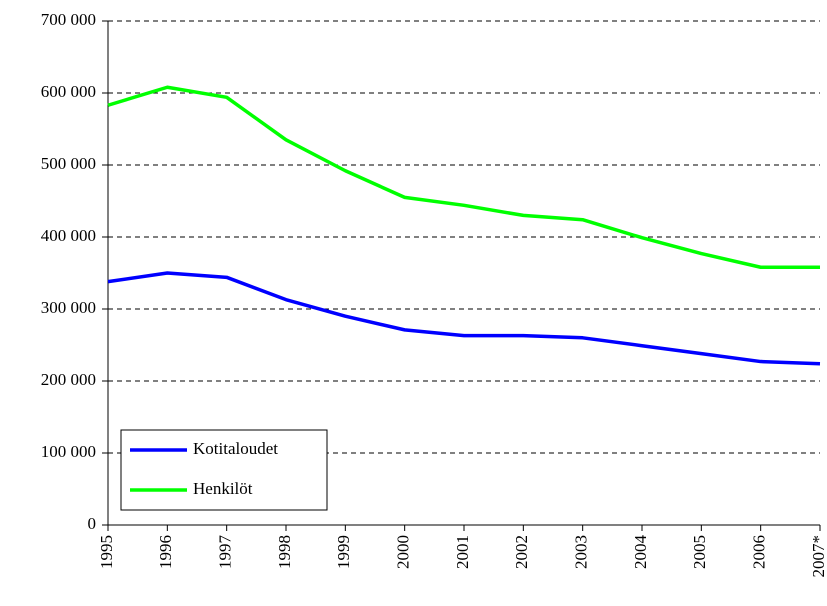 The image size is (827, 606). Describe the element at coordinates (521, 552) in the screenshot. I see `x-tick-label: 2002` at that location.